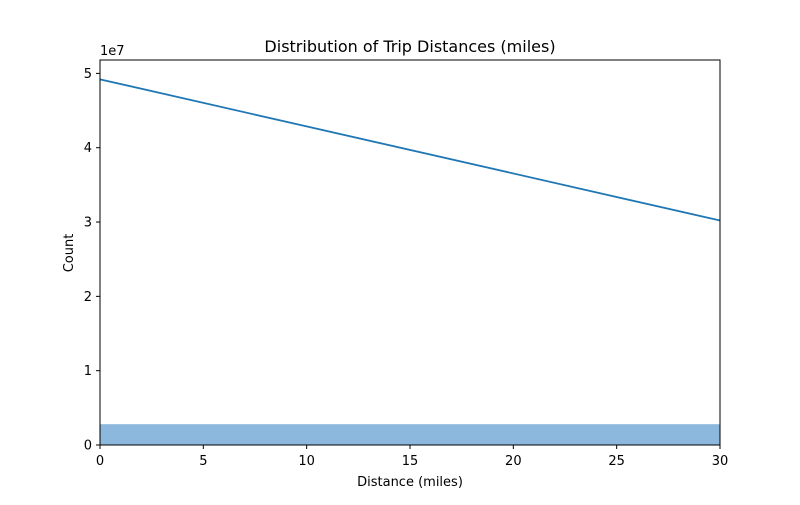 The width and height of the screenshot is (800, 505). Describe the element at coordinates (720, 461) in the screenshot. I see `x-tick-label: 30` at that location.